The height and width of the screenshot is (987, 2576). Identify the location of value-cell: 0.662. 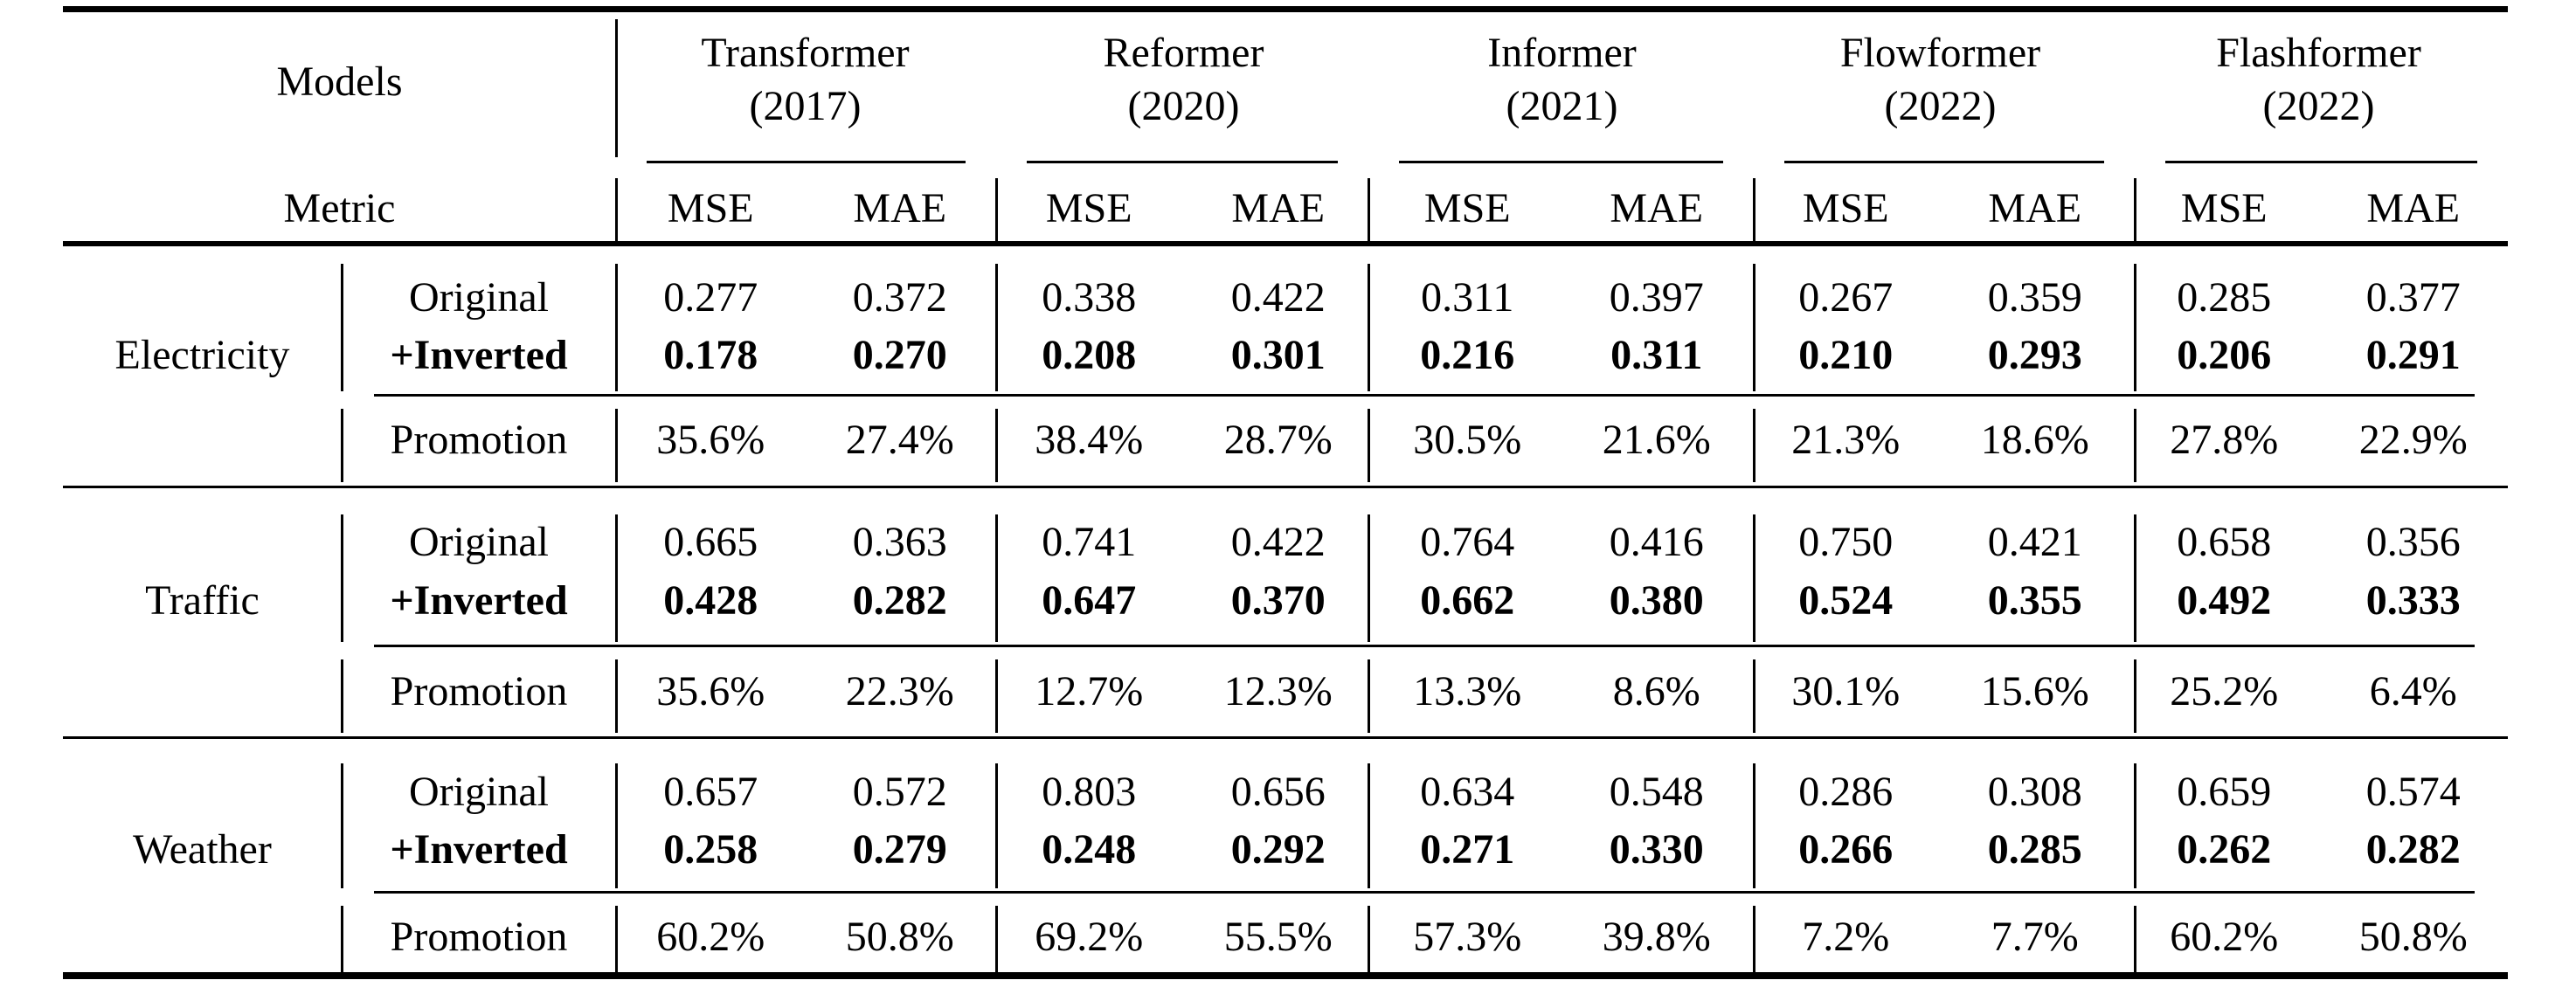
(1467, 600).